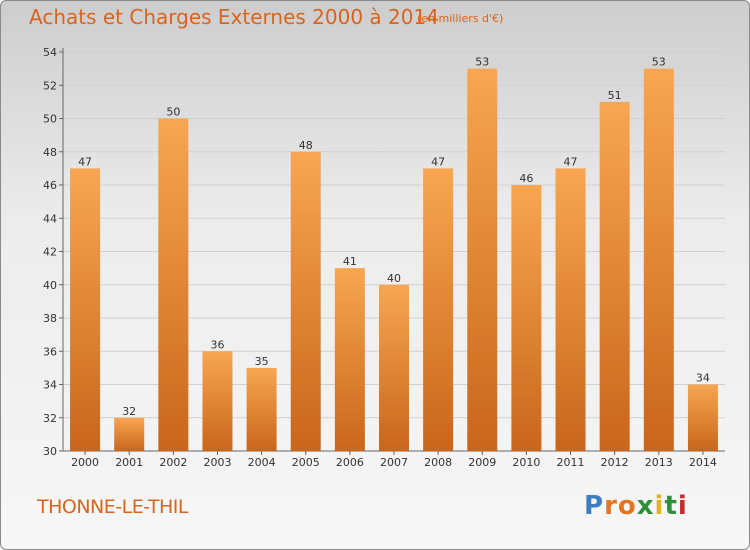 The height and width of the screenshot is (550, 750). I want to click on bar-2007, so click(394, 367).